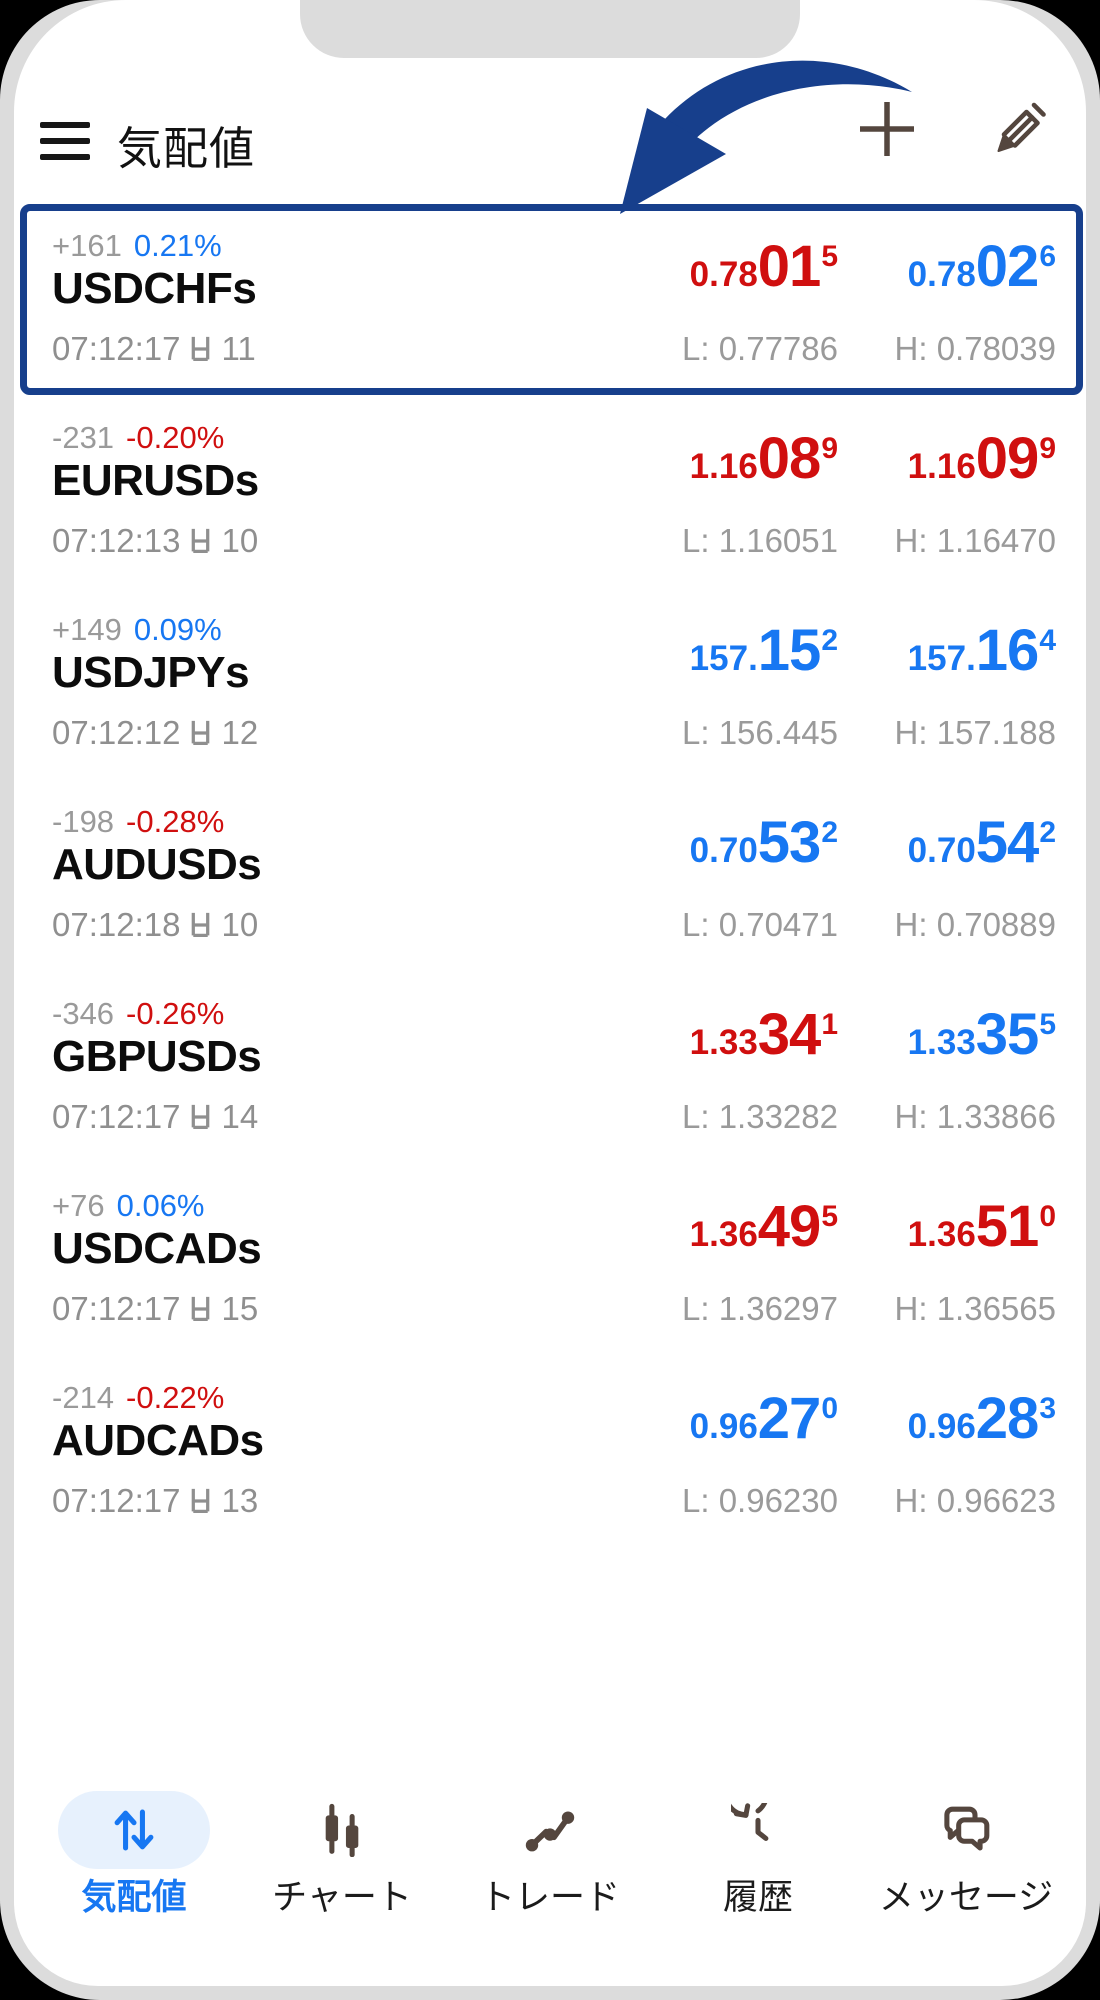 The image size is (1100, 2000). Describe the element at coordinates (887, 129) in the screenshot. I see `add-symbol-icon` at that location.